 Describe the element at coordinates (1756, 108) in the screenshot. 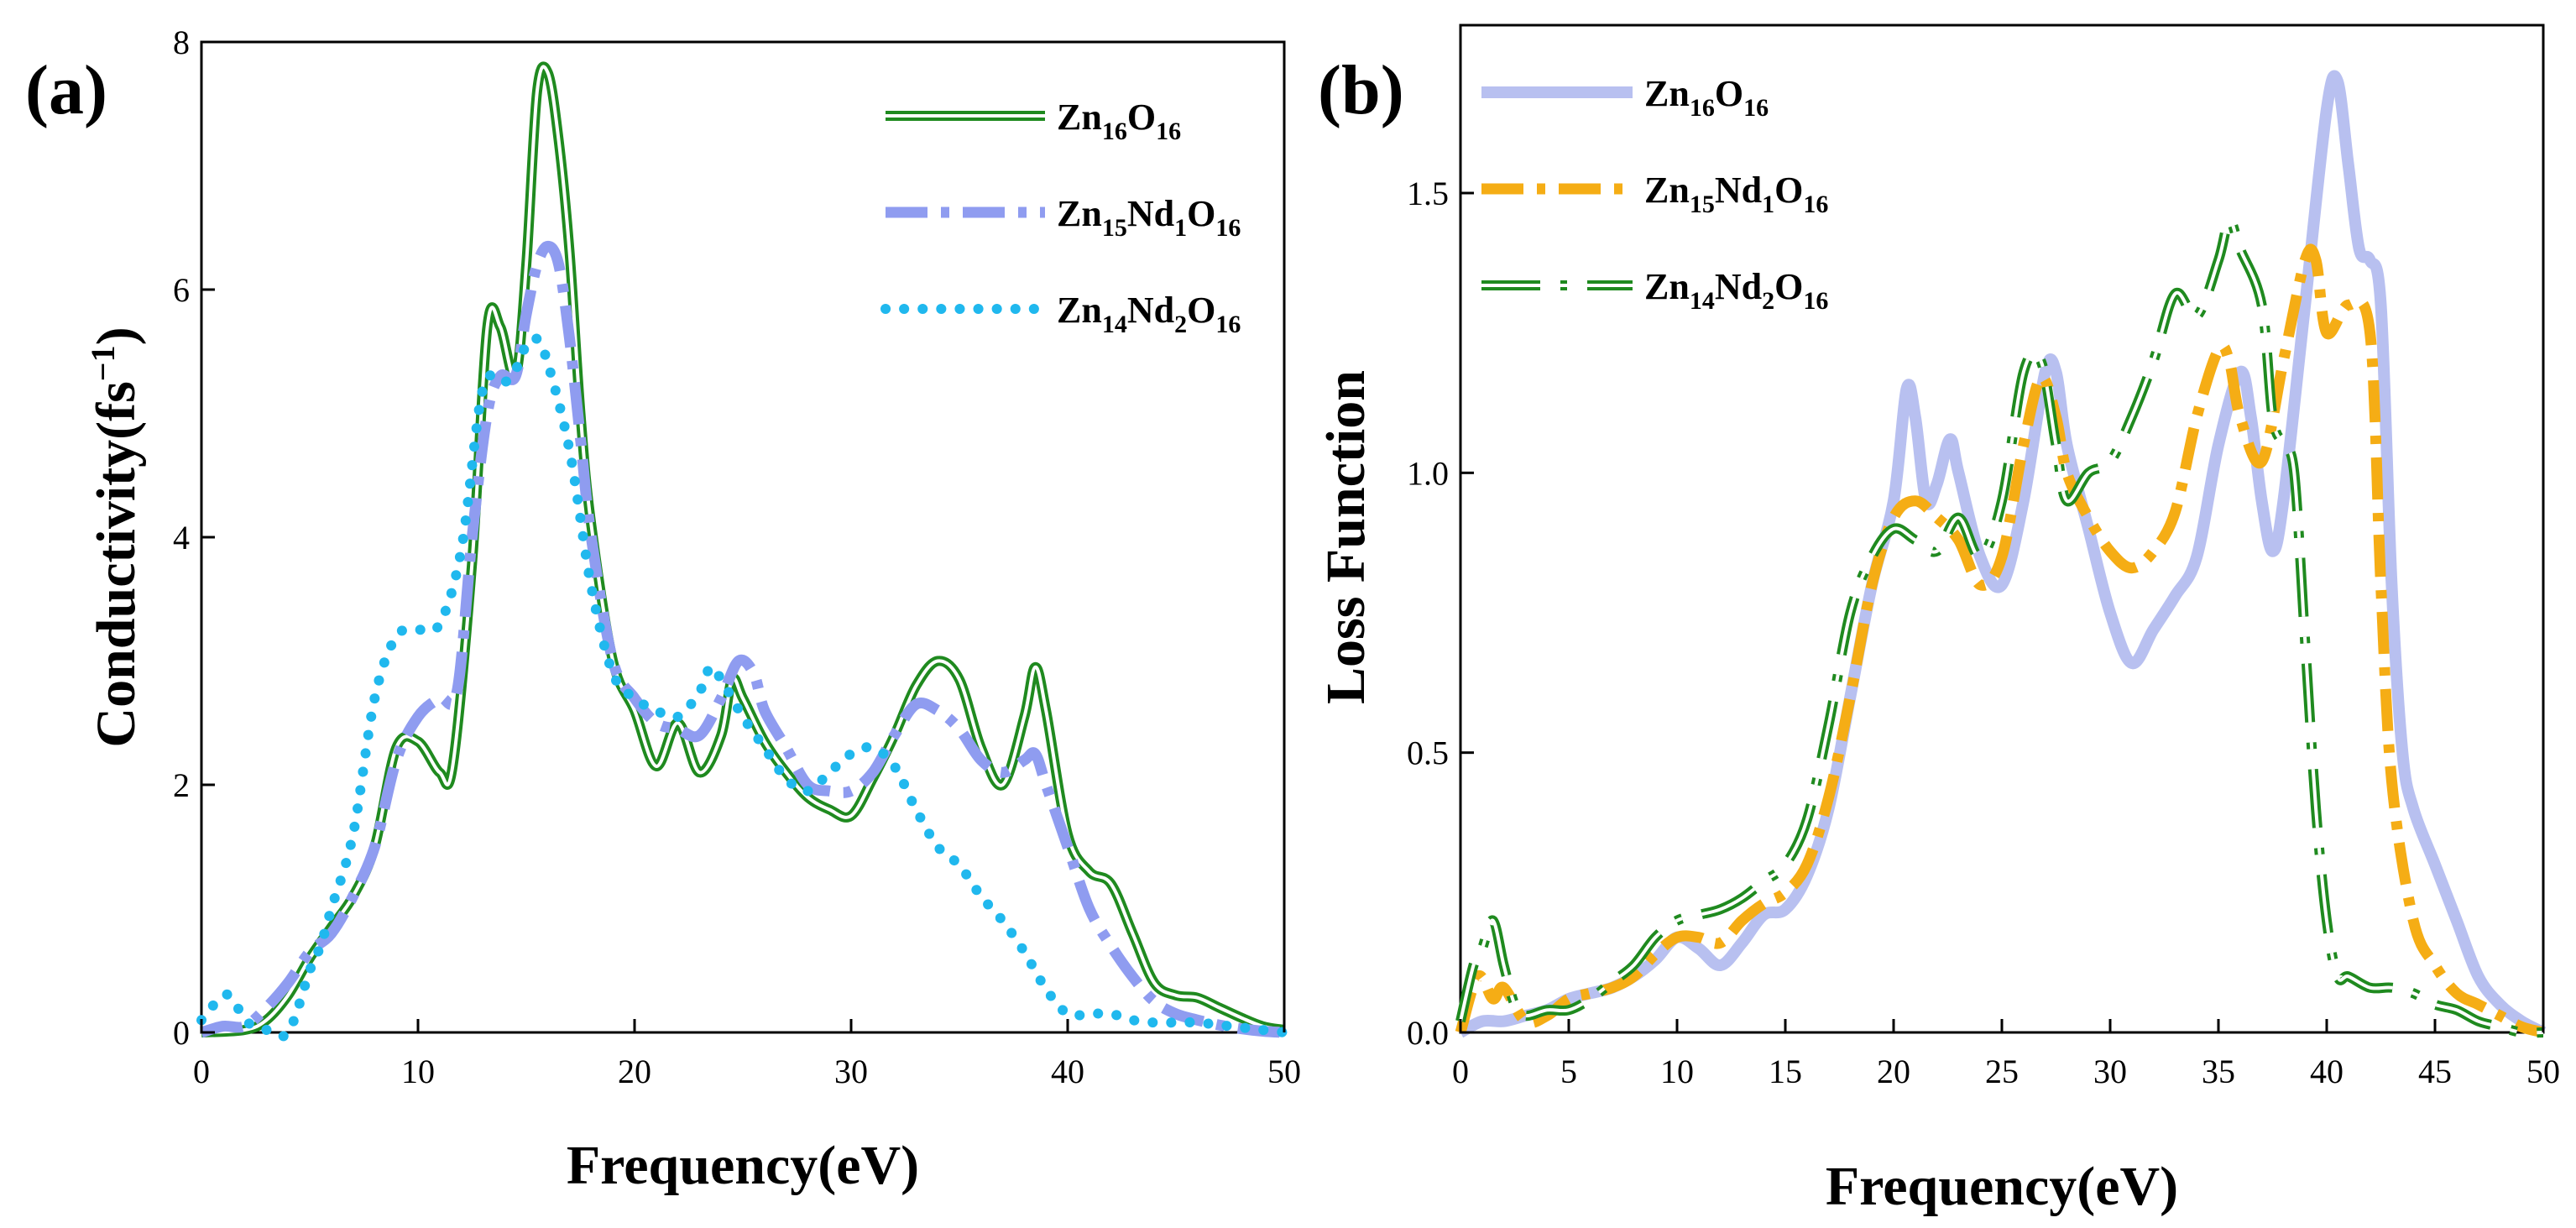

I see `panel-b-legend-sub2: 16` at that location.